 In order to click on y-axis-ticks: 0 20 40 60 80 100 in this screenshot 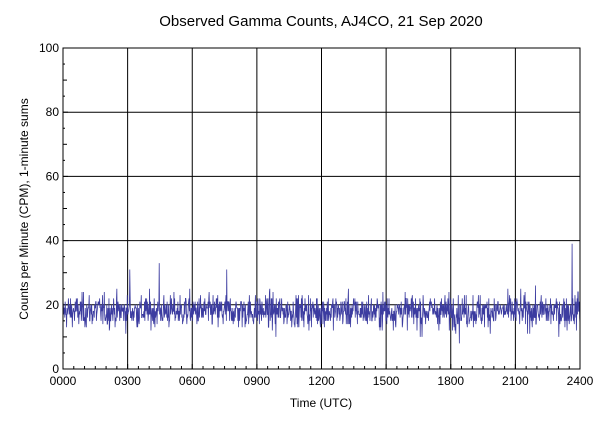, I will do `click(49, 208)`.